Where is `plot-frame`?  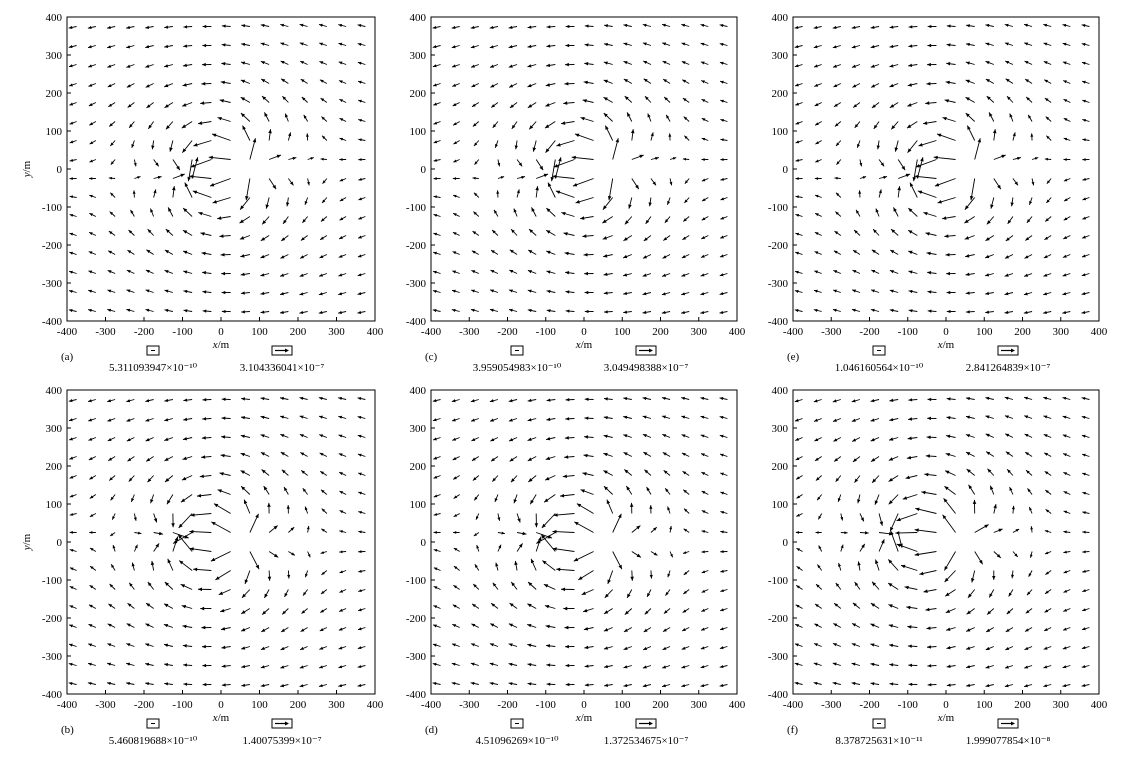 plot-frame is located at coordinates (584, 542).